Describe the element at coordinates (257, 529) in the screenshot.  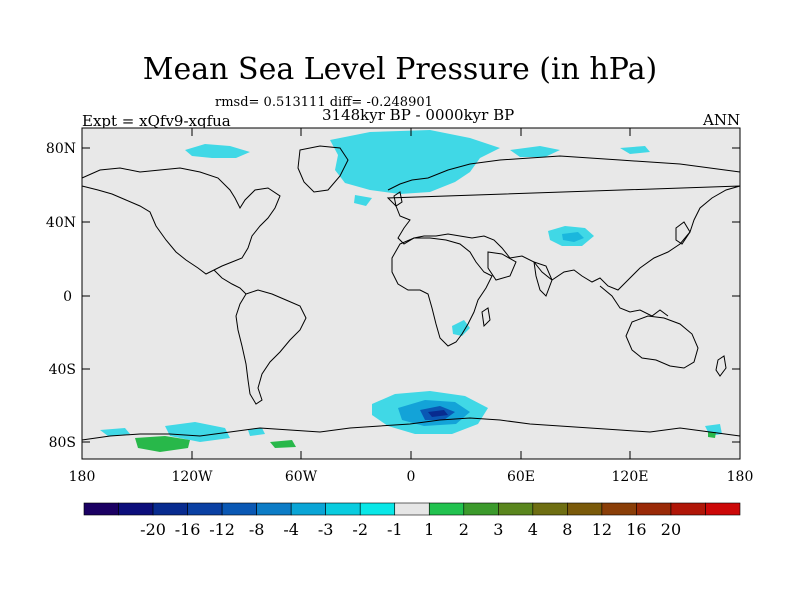
I see `colorbar-label: -8` at that location.